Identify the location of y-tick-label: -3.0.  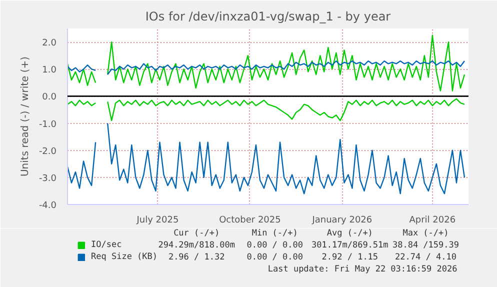
(47, 179).